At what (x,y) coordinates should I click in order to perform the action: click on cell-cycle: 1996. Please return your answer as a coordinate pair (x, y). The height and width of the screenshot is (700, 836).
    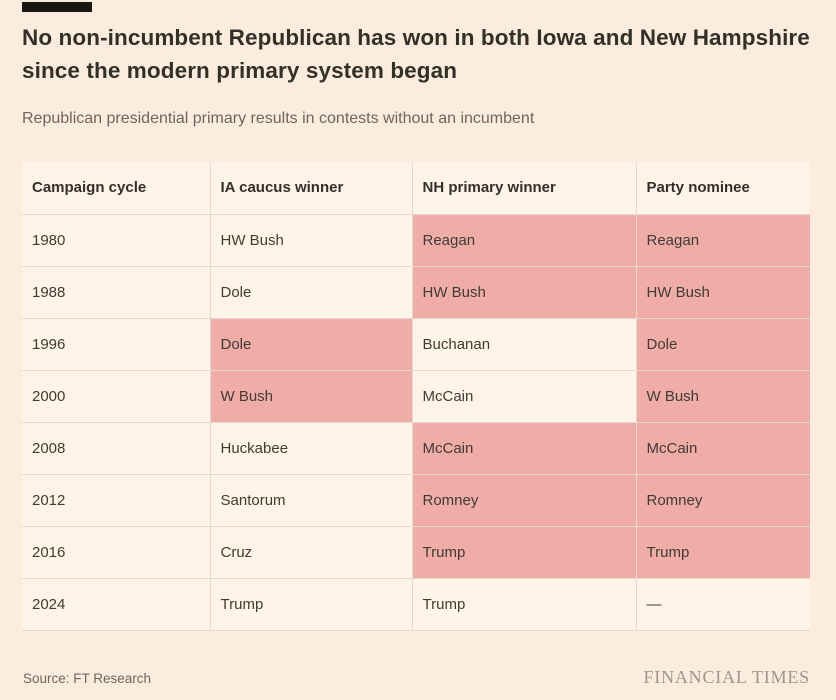
    Looking at the image, I should click on (116, 343).